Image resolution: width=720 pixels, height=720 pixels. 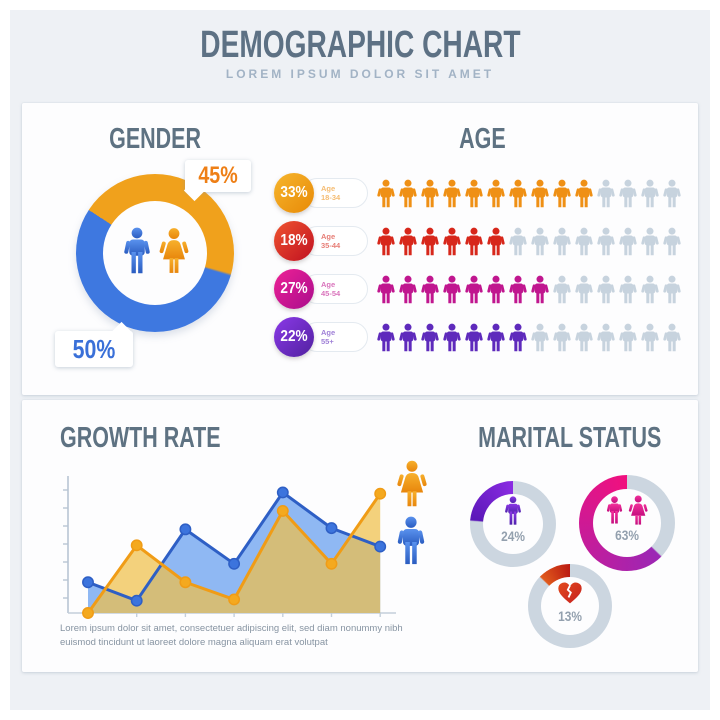 I want to click on marital-donut-single: 24%, so click(x=513, y=524).